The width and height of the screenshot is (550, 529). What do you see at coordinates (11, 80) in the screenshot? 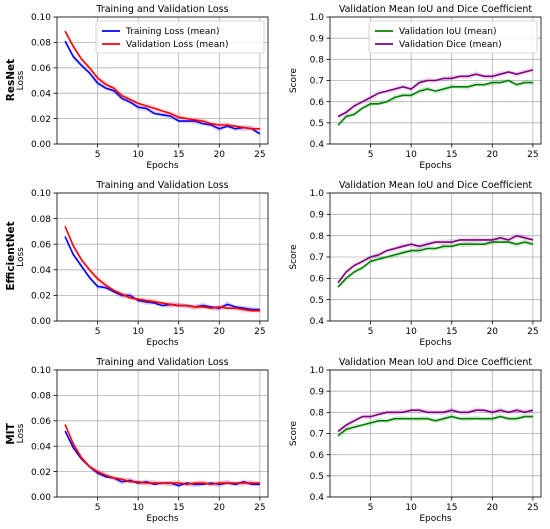
I see `row-label-resnet: ResNet` at bounding box center [11, 80].